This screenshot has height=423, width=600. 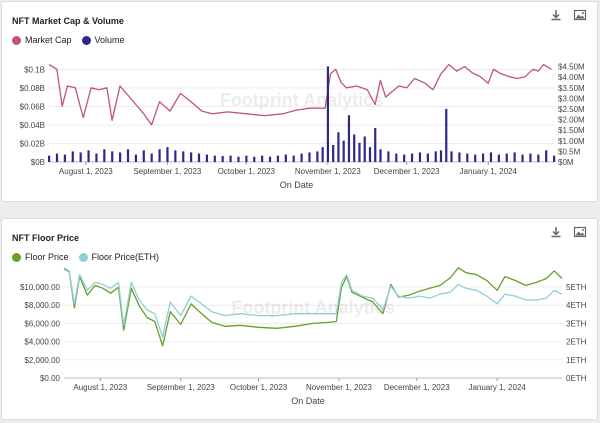 What do you see at coordinates (571, 67) in the screenshot?
I see `y-tick-label-right: $4.50M` at bounding box center [571, 67].